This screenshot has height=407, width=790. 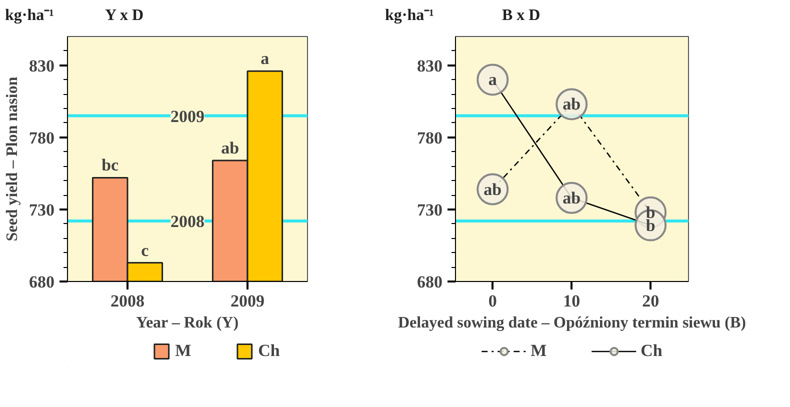 What do you see at coordinates (111, 165) in the screenshot?
I see `data-label: bc` at bounding box center [111, 165].